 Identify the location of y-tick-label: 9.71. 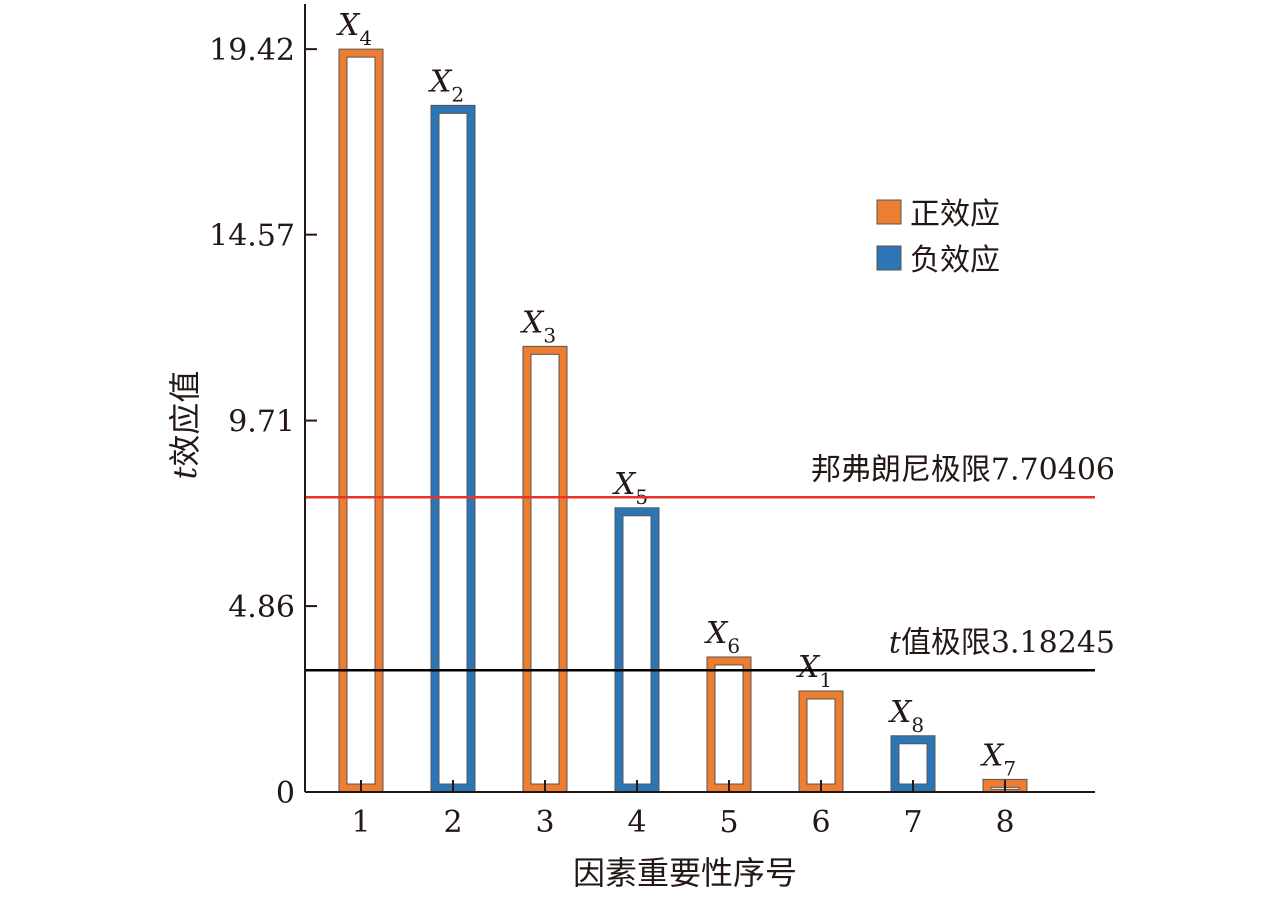
(261, 422).